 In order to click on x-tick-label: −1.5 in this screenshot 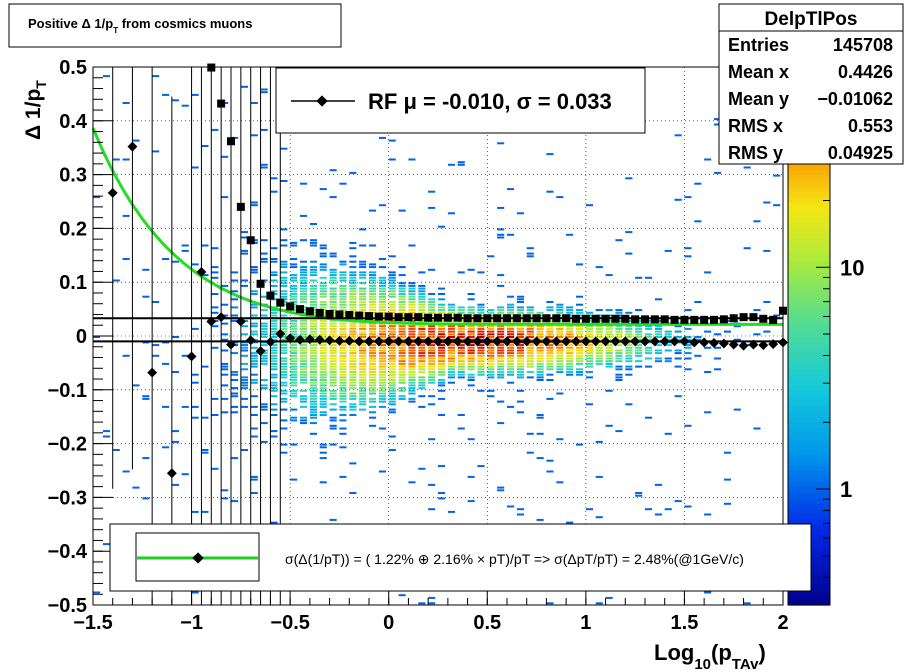, I will do `click(92, 623)`.